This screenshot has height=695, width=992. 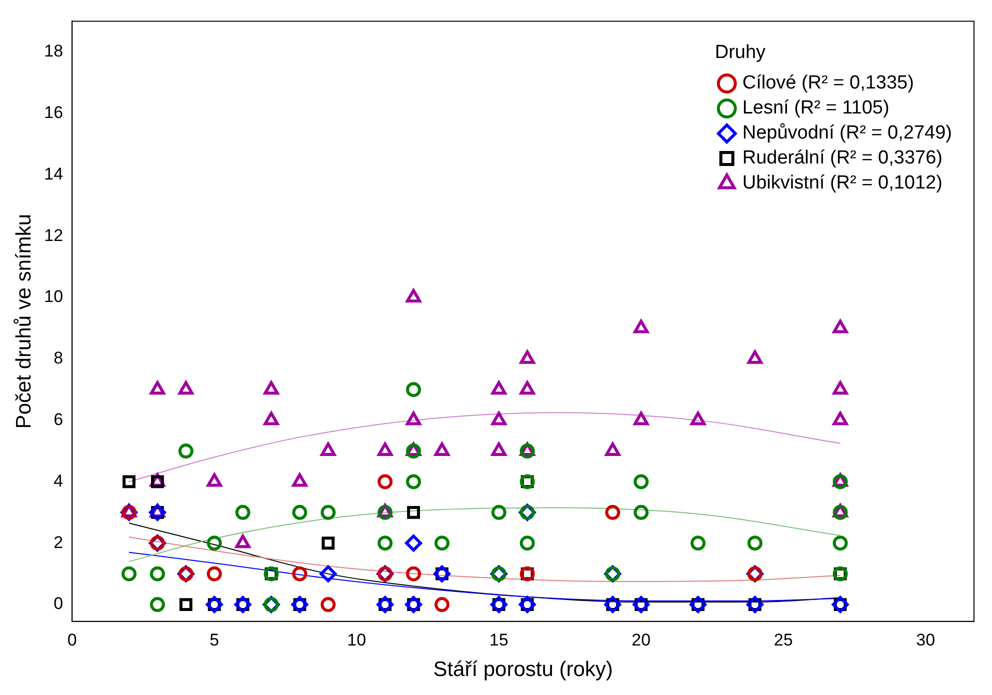 I want to click on y-tick-label: 8, so click(x=59, y=358).